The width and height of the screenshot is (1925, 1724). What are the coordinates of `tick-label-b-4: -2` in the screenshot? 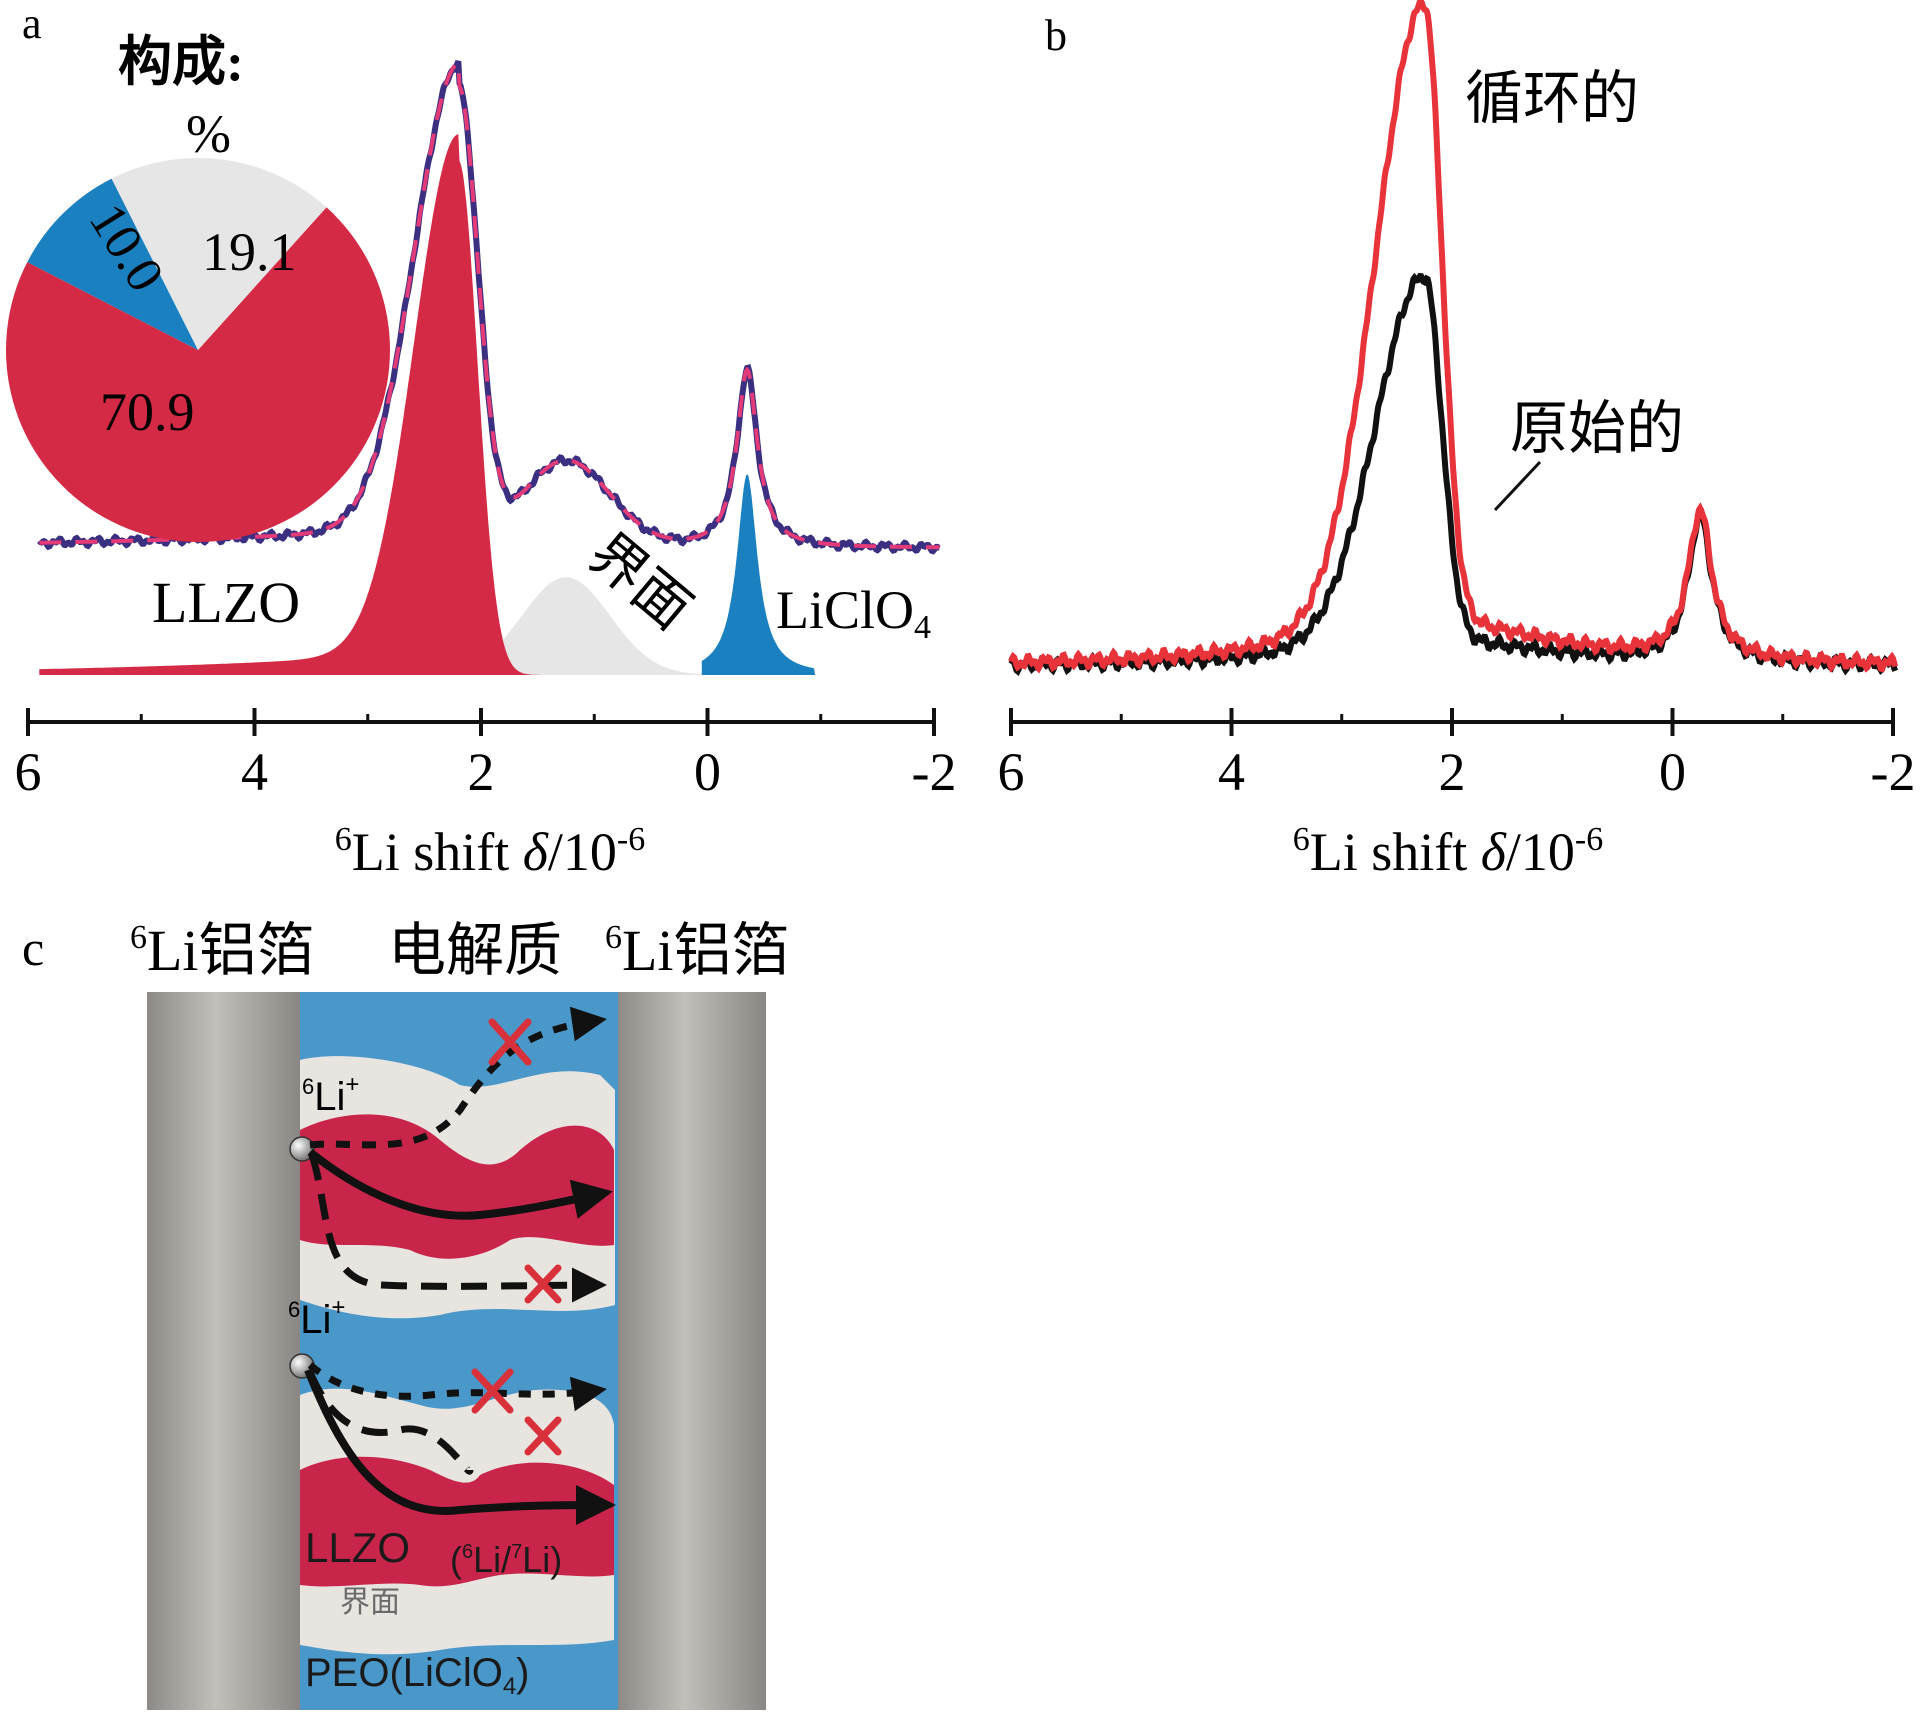 It's located at (1893, 772).